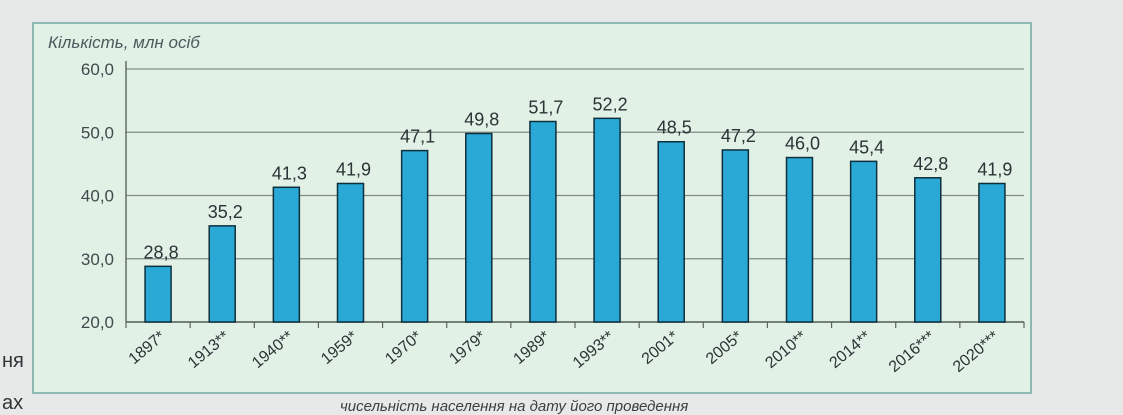 Image resolution: width=1123 pixels, height=415 pixels. What do you see at coordinates (738, 136) in the screenshot?
I see `data-label: 47,2` at bounding box center [738, 136].